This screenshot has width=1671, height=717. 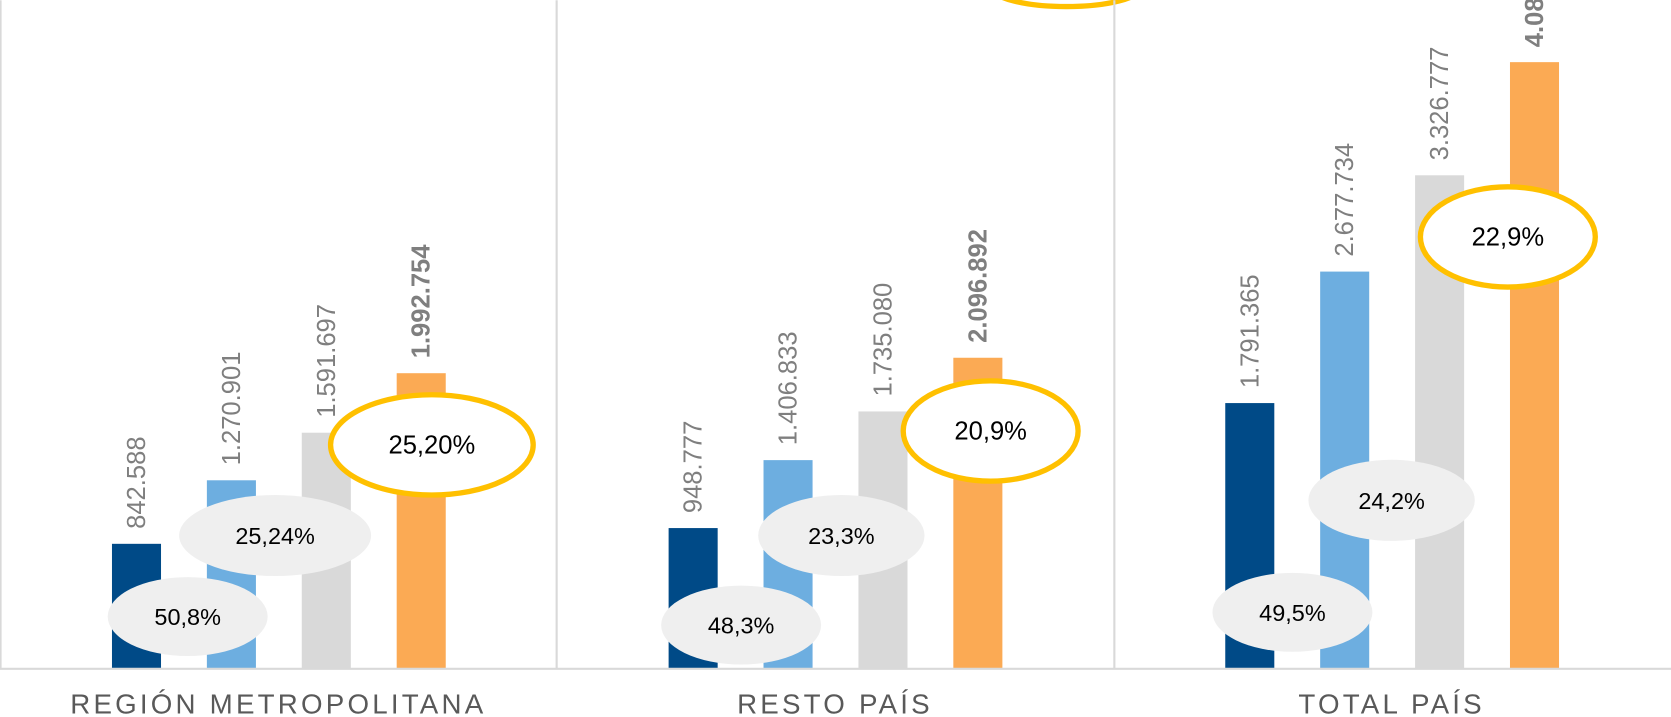 I want to click on value-label: 3.326.777, so click(x=1440, y=104).